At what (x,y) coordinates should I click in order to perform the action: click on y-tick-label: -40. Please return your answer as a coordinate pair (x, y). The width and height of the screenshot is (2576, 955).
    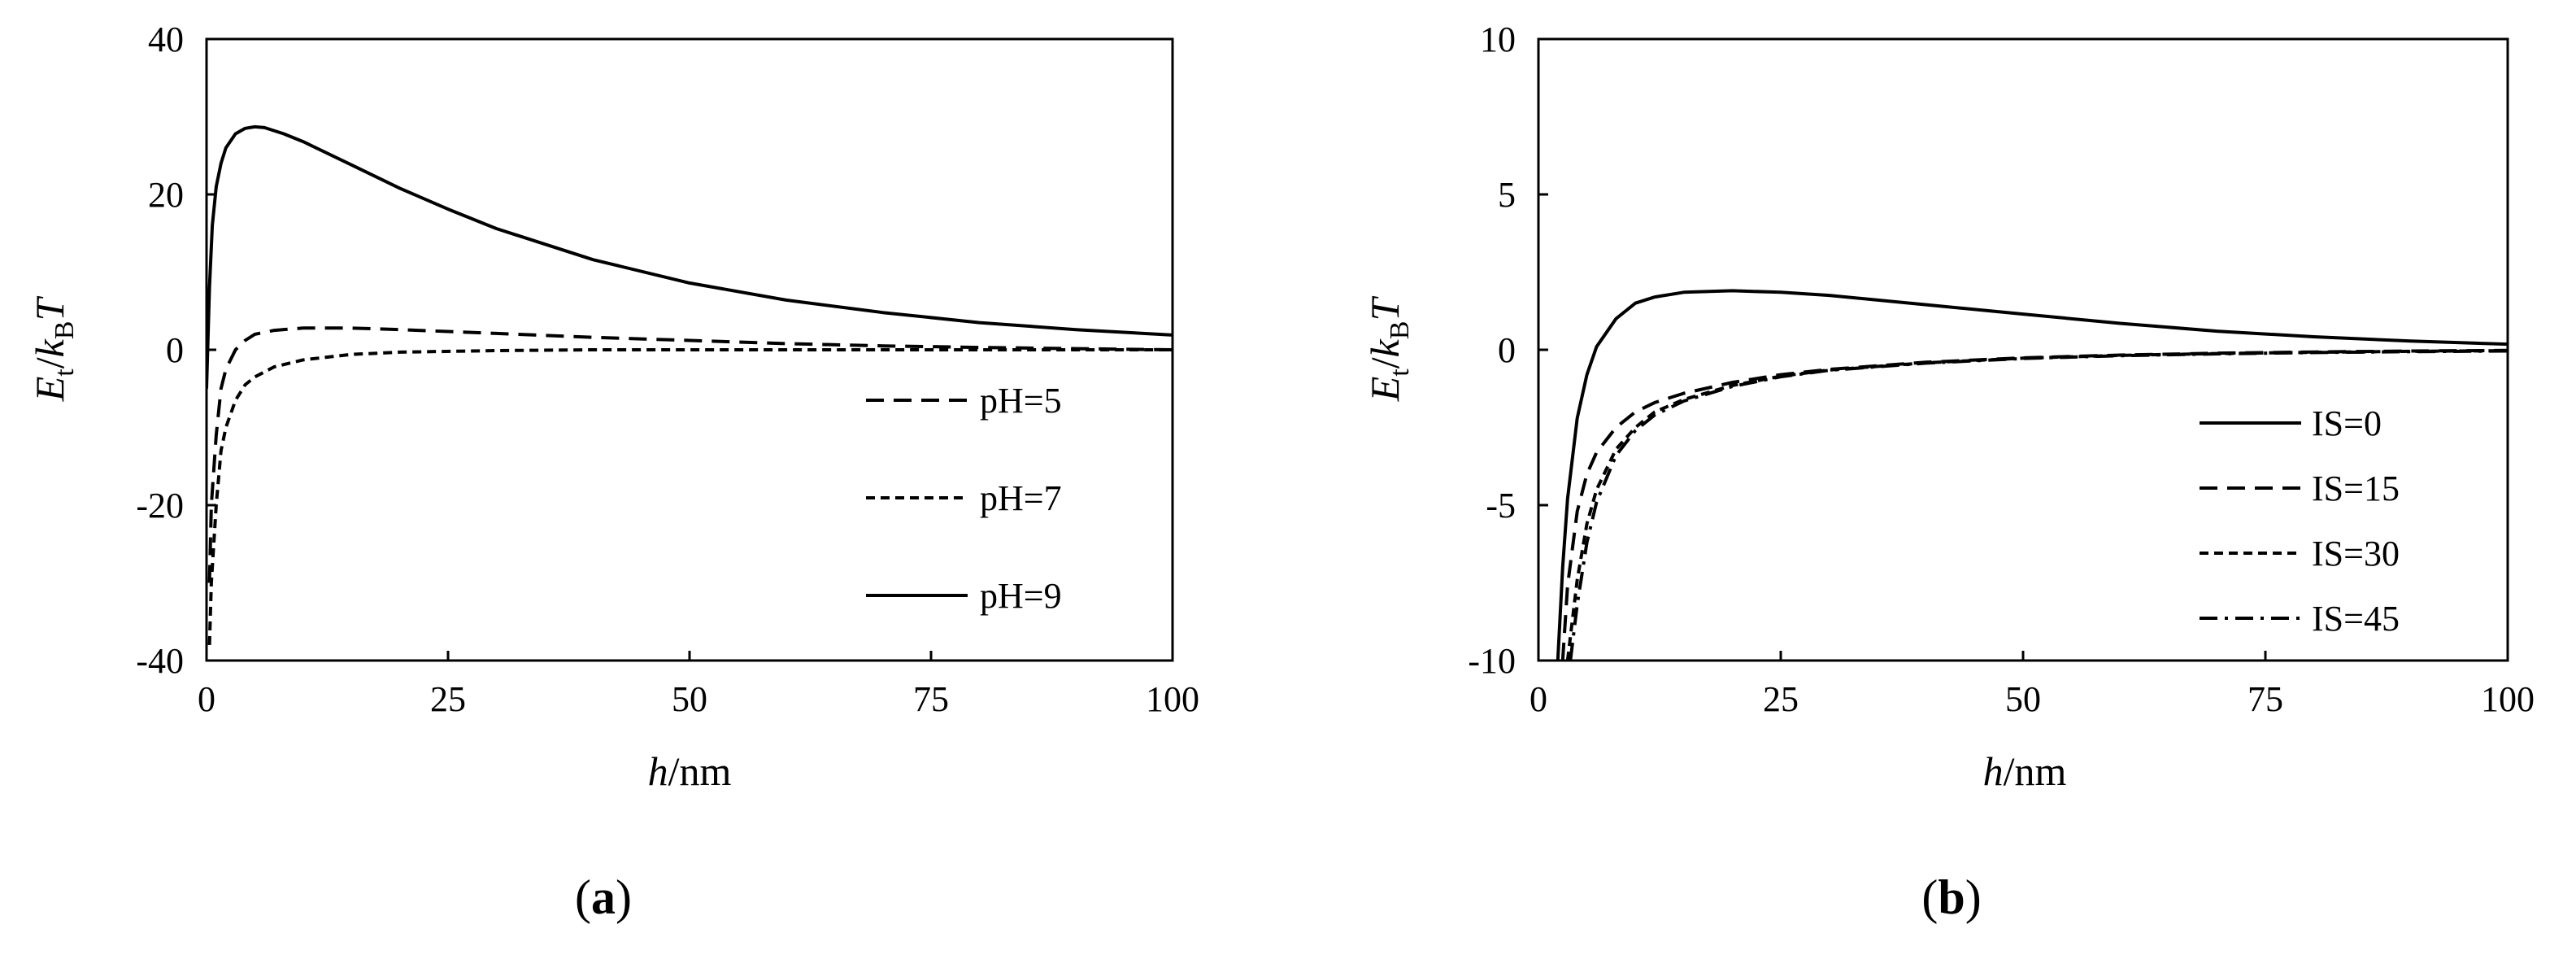
    Looking at the image, I should click on (160, 661).